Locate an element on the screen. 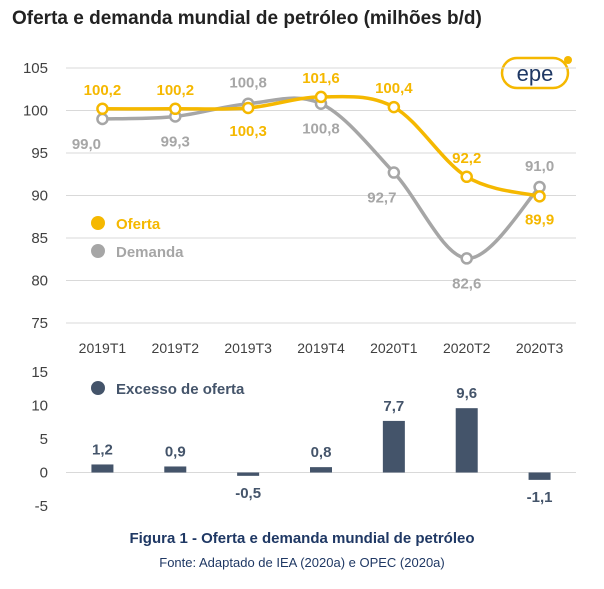  x-tick-label: 2019T1 is located at coordinates (103, 348).